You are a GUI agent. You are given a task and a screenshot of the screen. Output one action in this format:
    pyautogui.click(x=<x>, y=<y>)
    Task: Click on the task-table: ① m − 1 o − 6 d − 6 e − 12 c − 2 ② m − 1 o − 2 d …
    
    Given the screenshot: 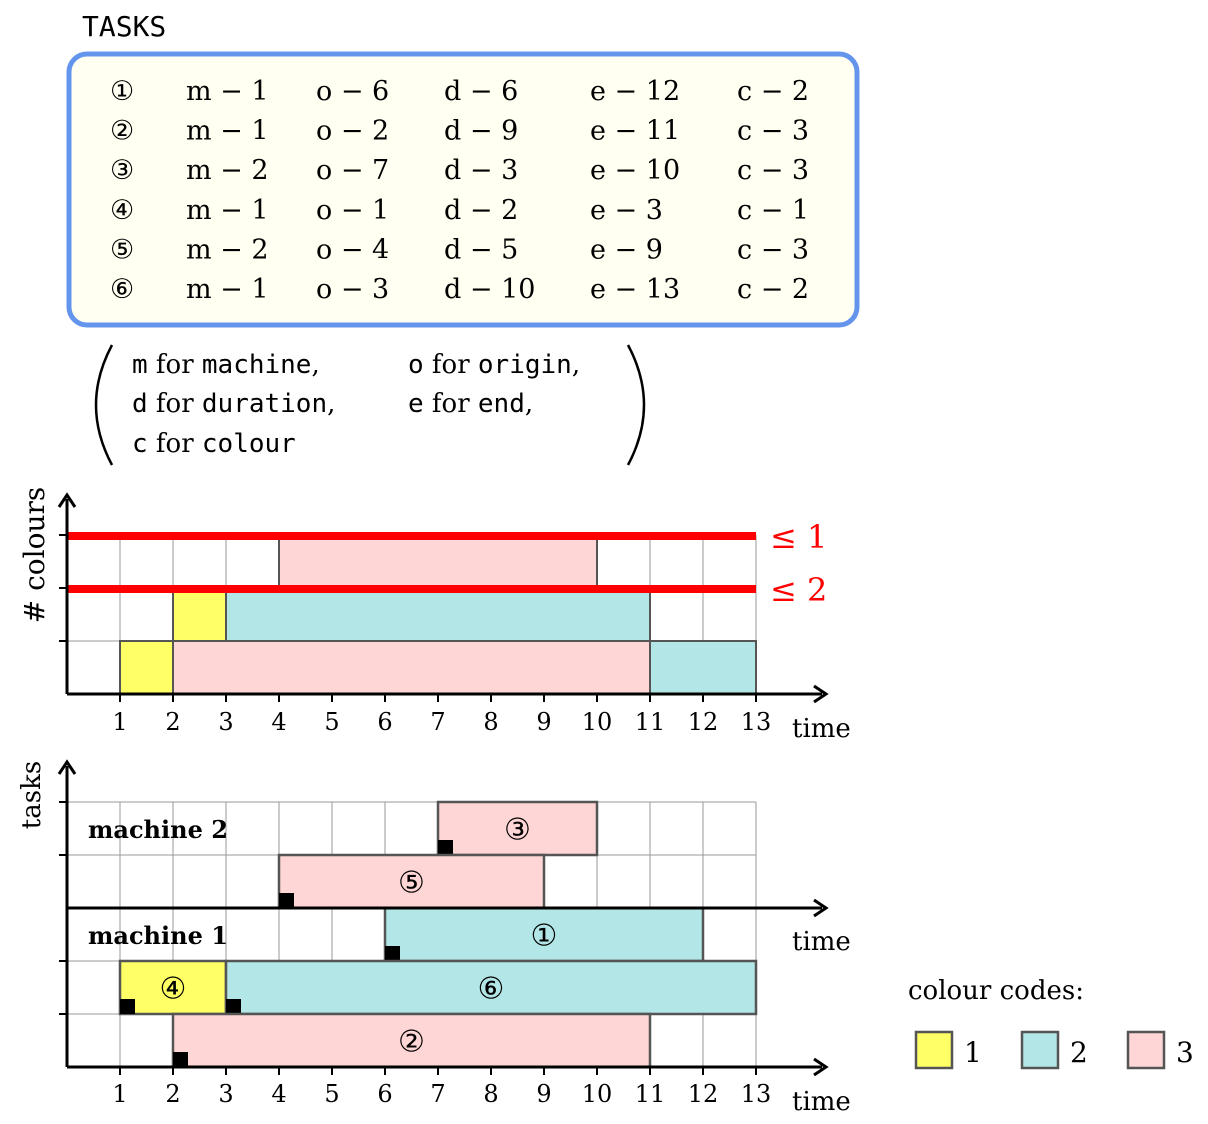 What is the action you would take?
    pyautogui.click(x=459, y=190)
    